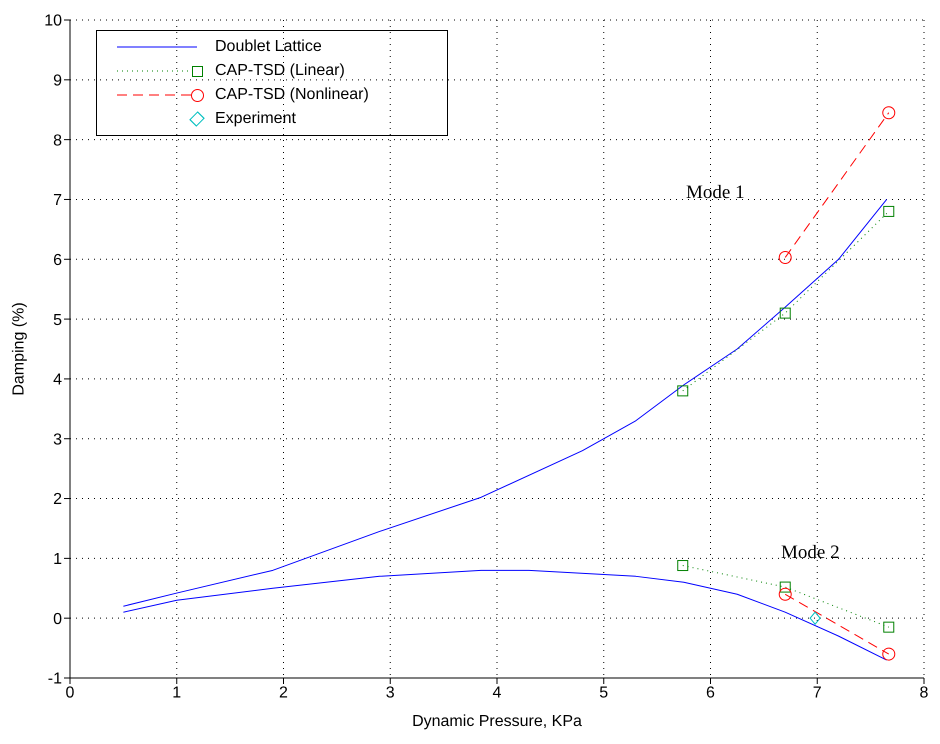 The width and height of the screenshot is (940, 744). What do you see at coordinates (177, 693) in the screenshot?
I see `x-tick-label: 1` at bounding box center [177, 693].